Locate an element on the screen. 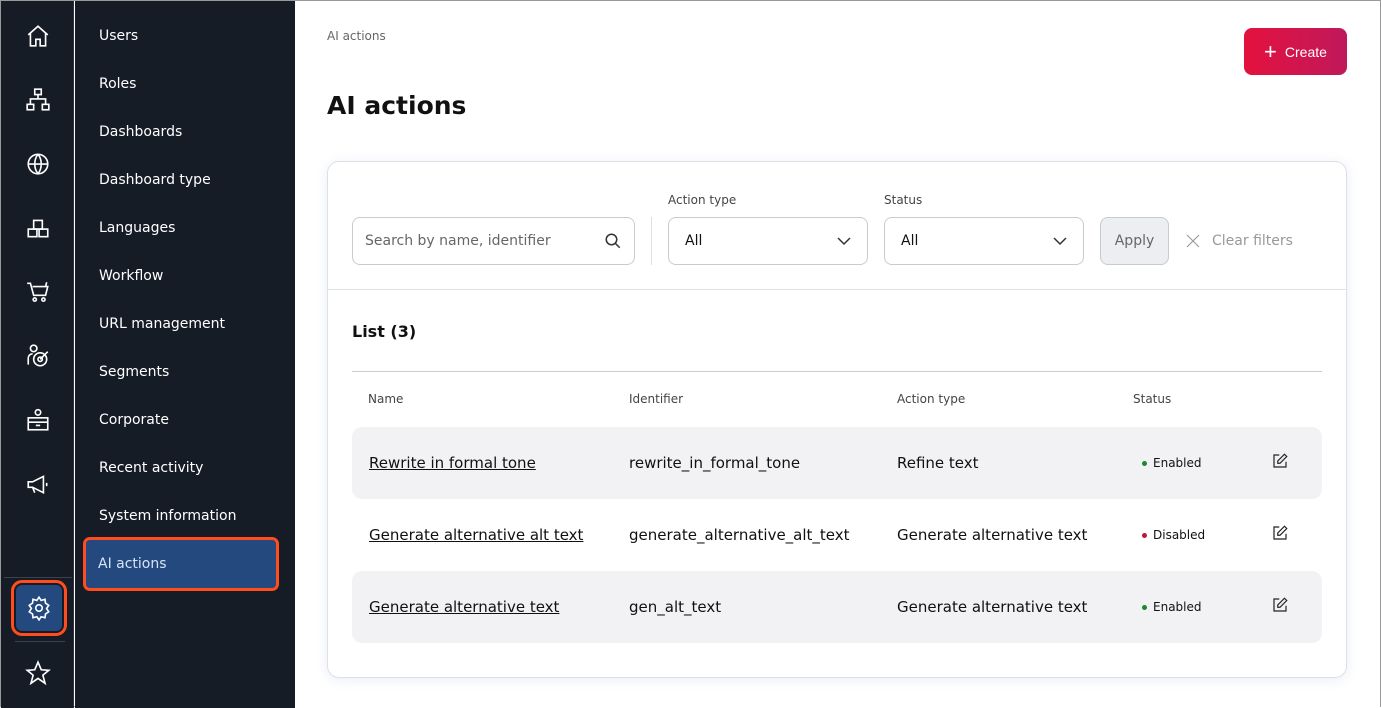  identifier: generate_alternative_alt_text is located at coordinates (739, 535).